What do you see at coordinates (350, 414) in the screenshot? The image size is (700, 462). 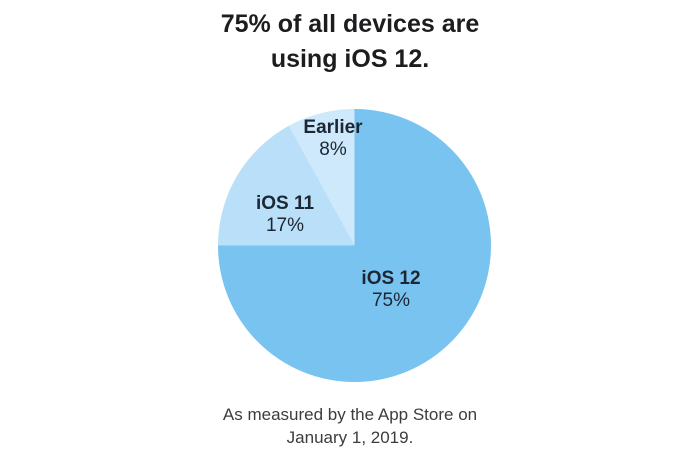 I see `chart-caption-line1: As measured by the App Store on` at bounding box center [350, 414].